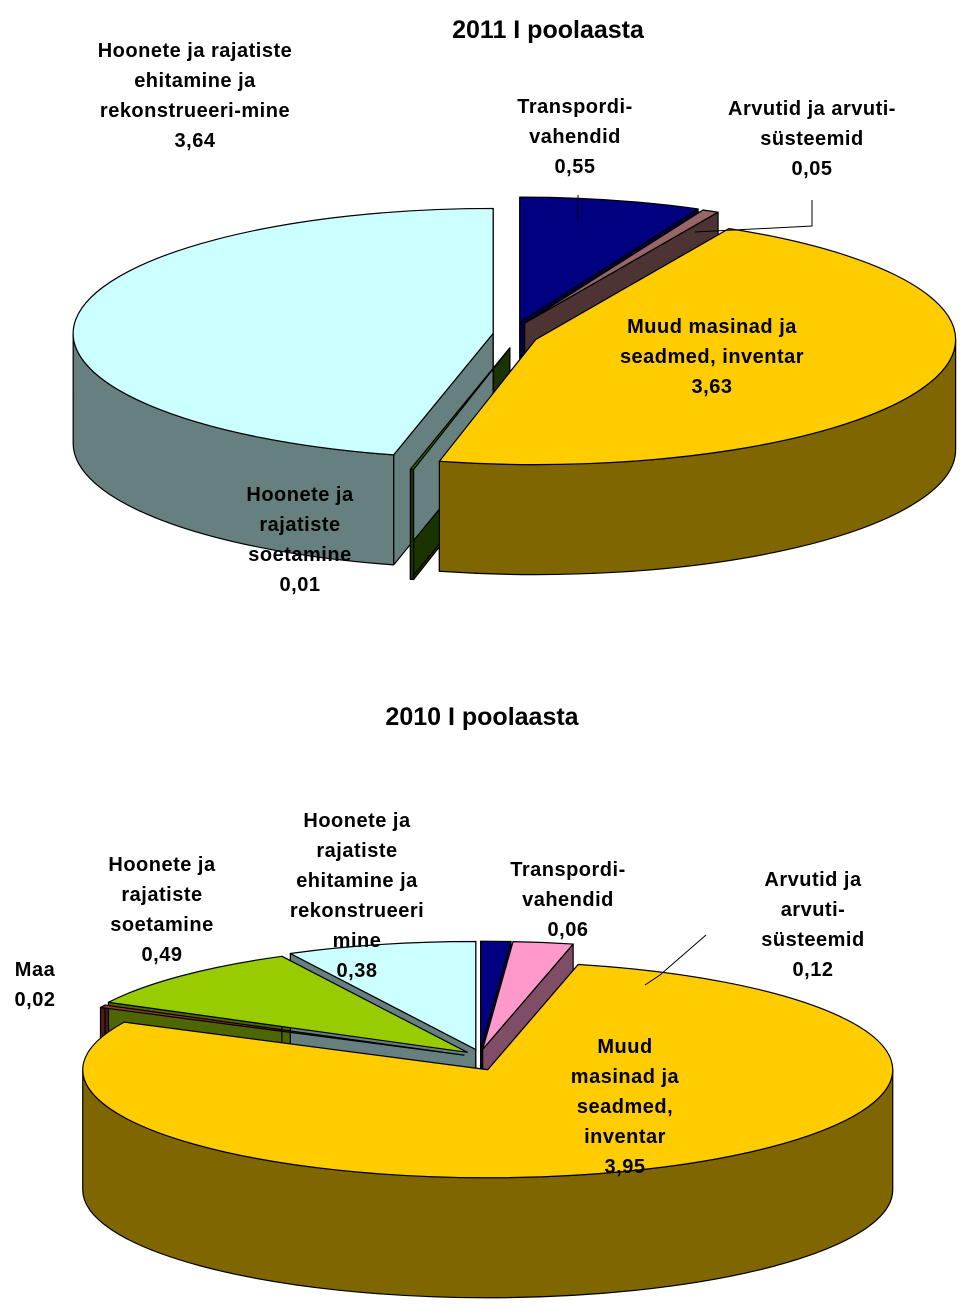 This screenshot has width=967, height=1310. Describe the element at coordinates (35, 970) in the screenshot. I see `category-label: Maa` at that location.